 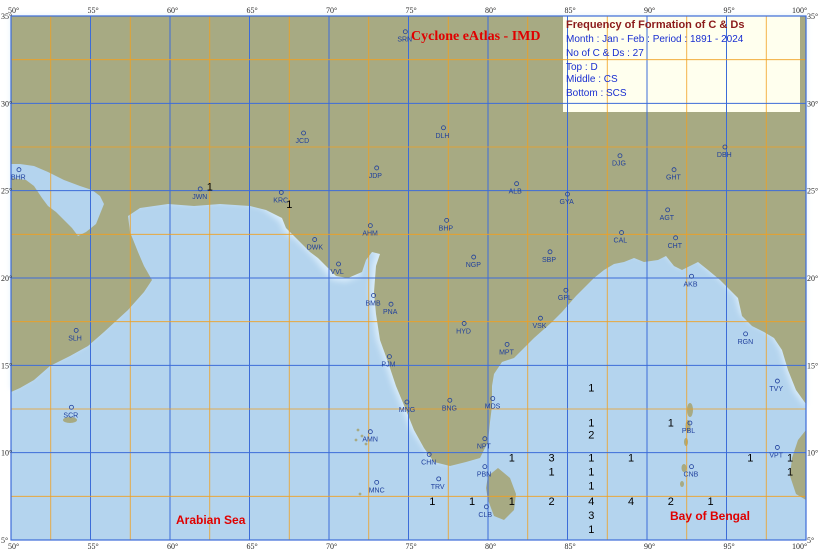 I want to click on station-label: DLH, so click(x=442, y=136).